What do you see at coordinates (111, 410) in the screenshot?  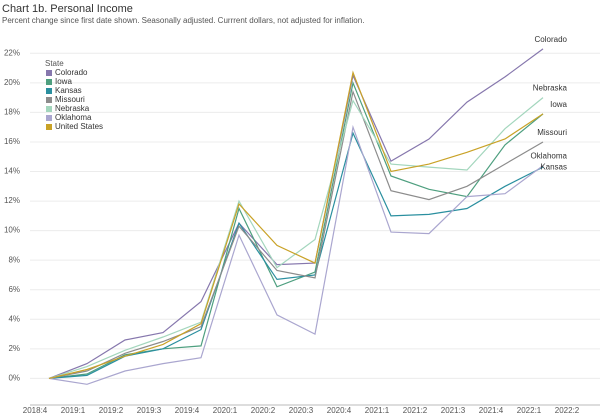 I see `x-tick-label: 2019:2` at bounding box center [111, 410].